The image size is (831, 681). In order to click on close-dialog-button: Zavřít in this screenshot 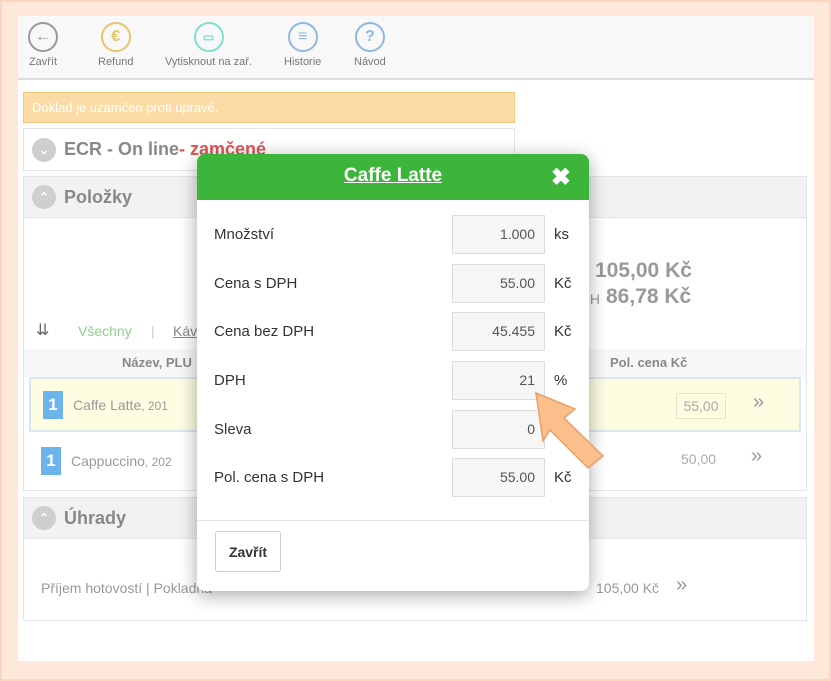, I will do `click(248, 551)`.